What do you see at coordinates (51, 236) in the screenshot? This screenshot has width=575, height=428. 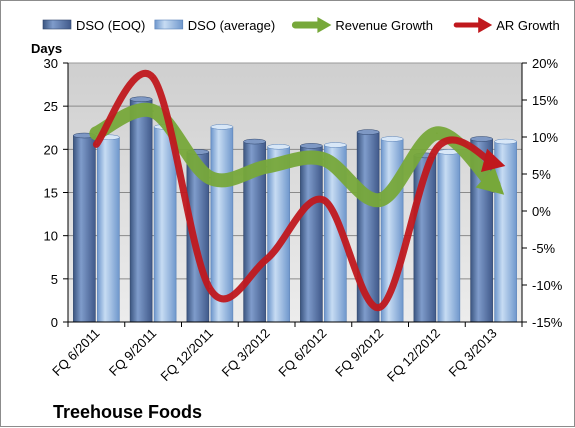 I see `y-tick-label: 10` at bounding box center [51, 236].